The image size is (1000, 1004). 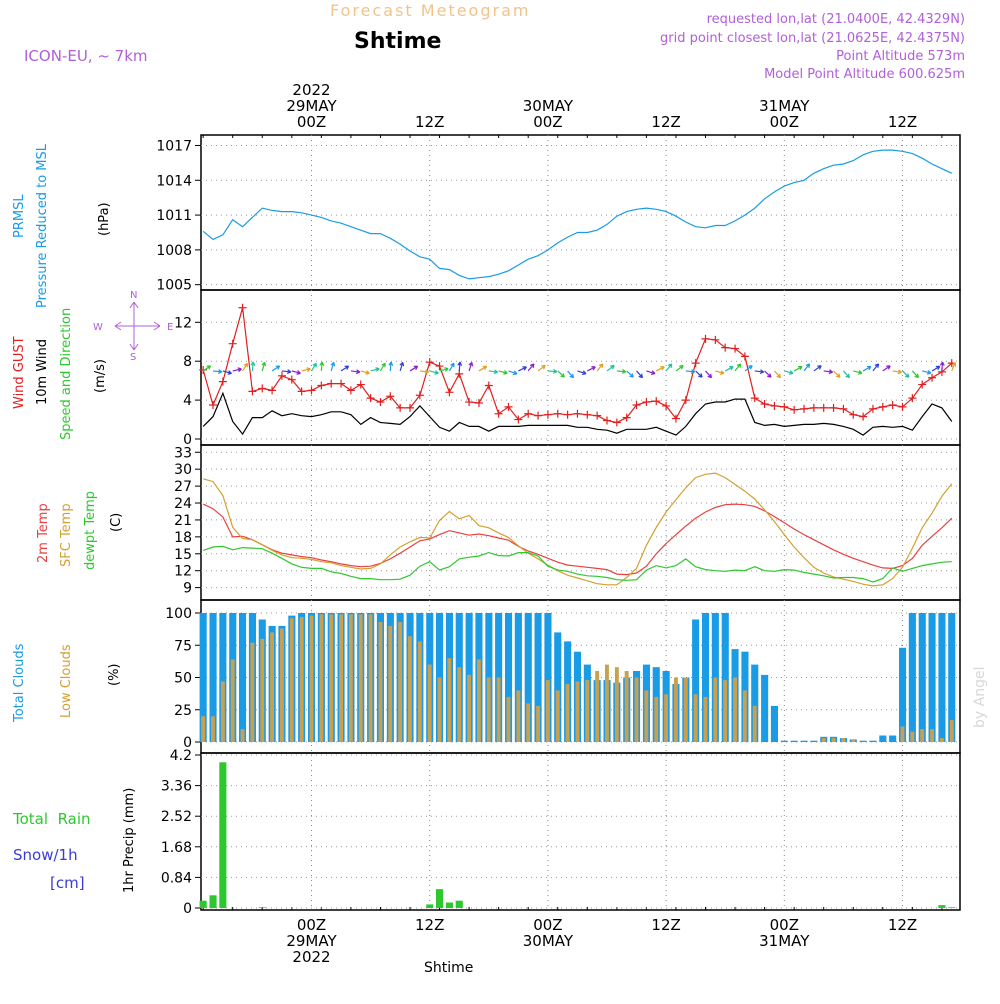 I want to click on temperature-panel-frame, so click(x=580, y=522).